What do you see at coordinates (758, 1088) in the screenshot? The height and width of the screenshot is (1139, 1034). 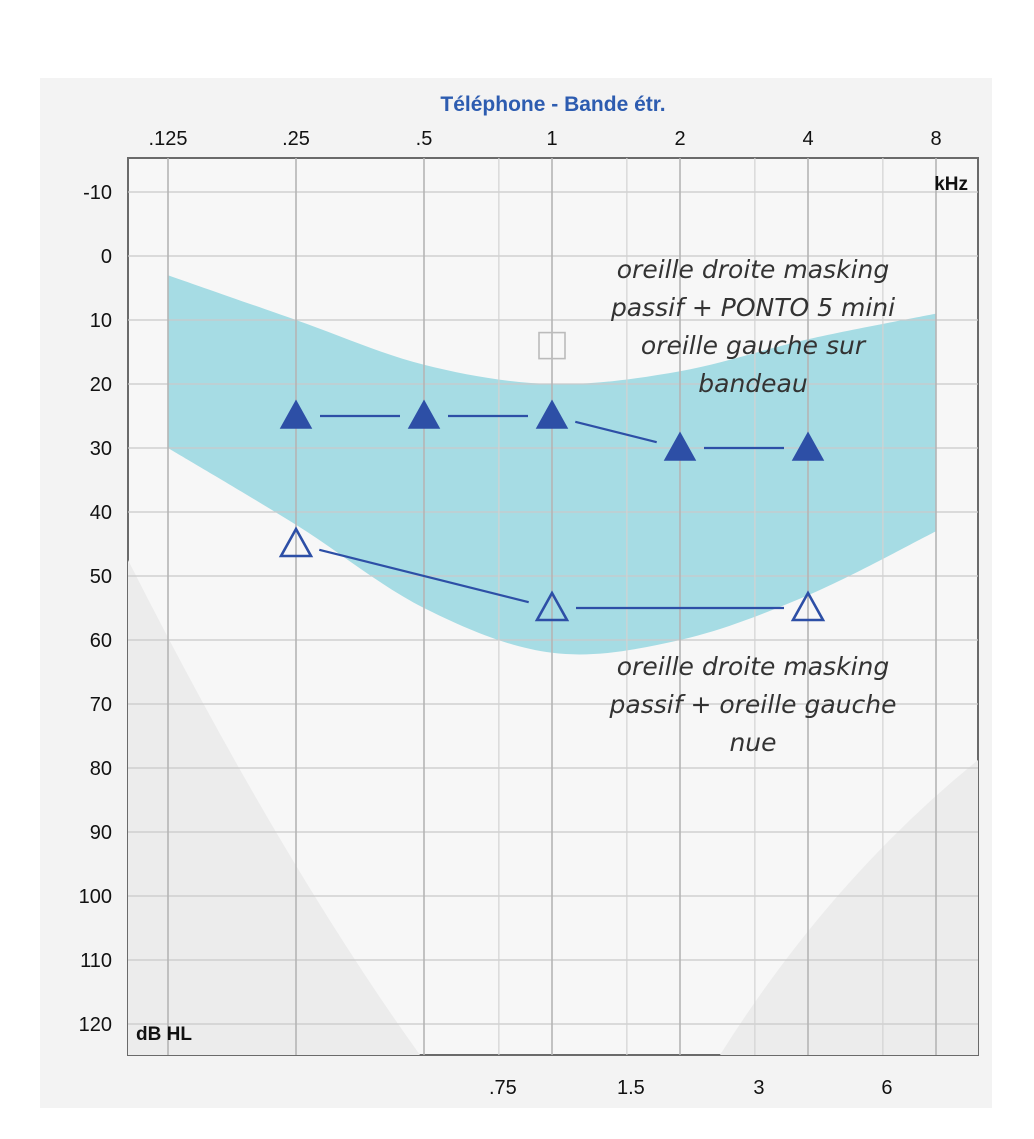 I see `x-tick-label-bottom: 3` at bounding box center [758, 1088].